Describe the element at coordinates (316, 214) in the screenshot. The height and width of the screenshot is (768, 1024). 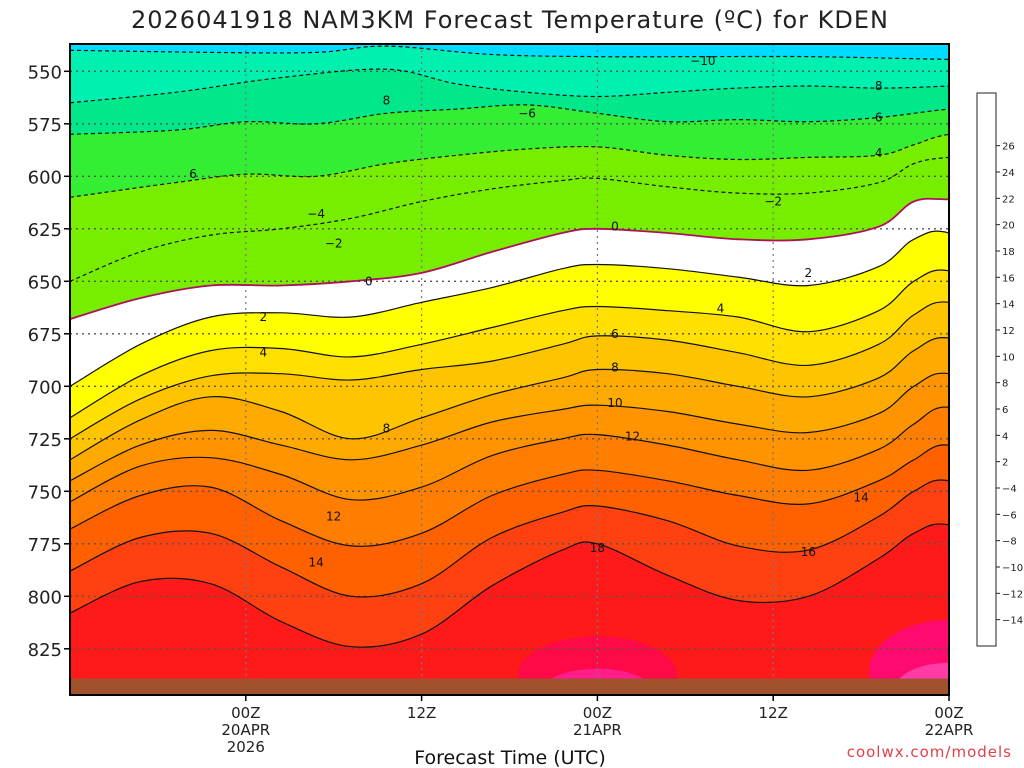
I see `contour-label: −4` at that location.